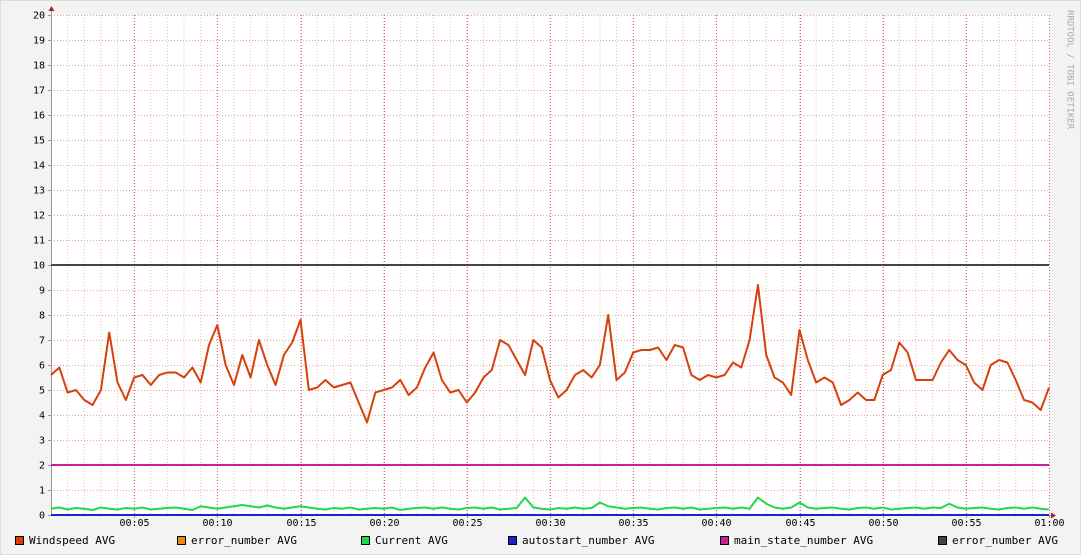 This screenshot has width=1081, height=555. I want to click on y-tick-label: 0, so click(42, 516).